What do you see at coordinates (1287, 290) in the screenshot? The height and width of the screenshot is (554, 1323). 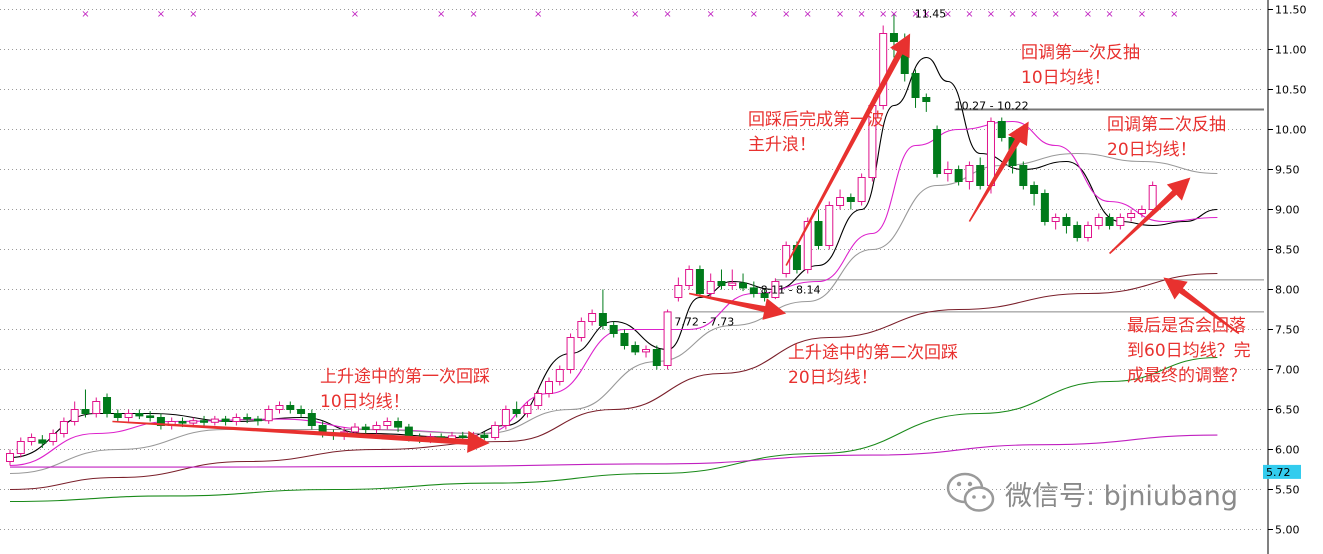 I see `axis-tick-label: 8.00` at bounding box center [1287, 290].